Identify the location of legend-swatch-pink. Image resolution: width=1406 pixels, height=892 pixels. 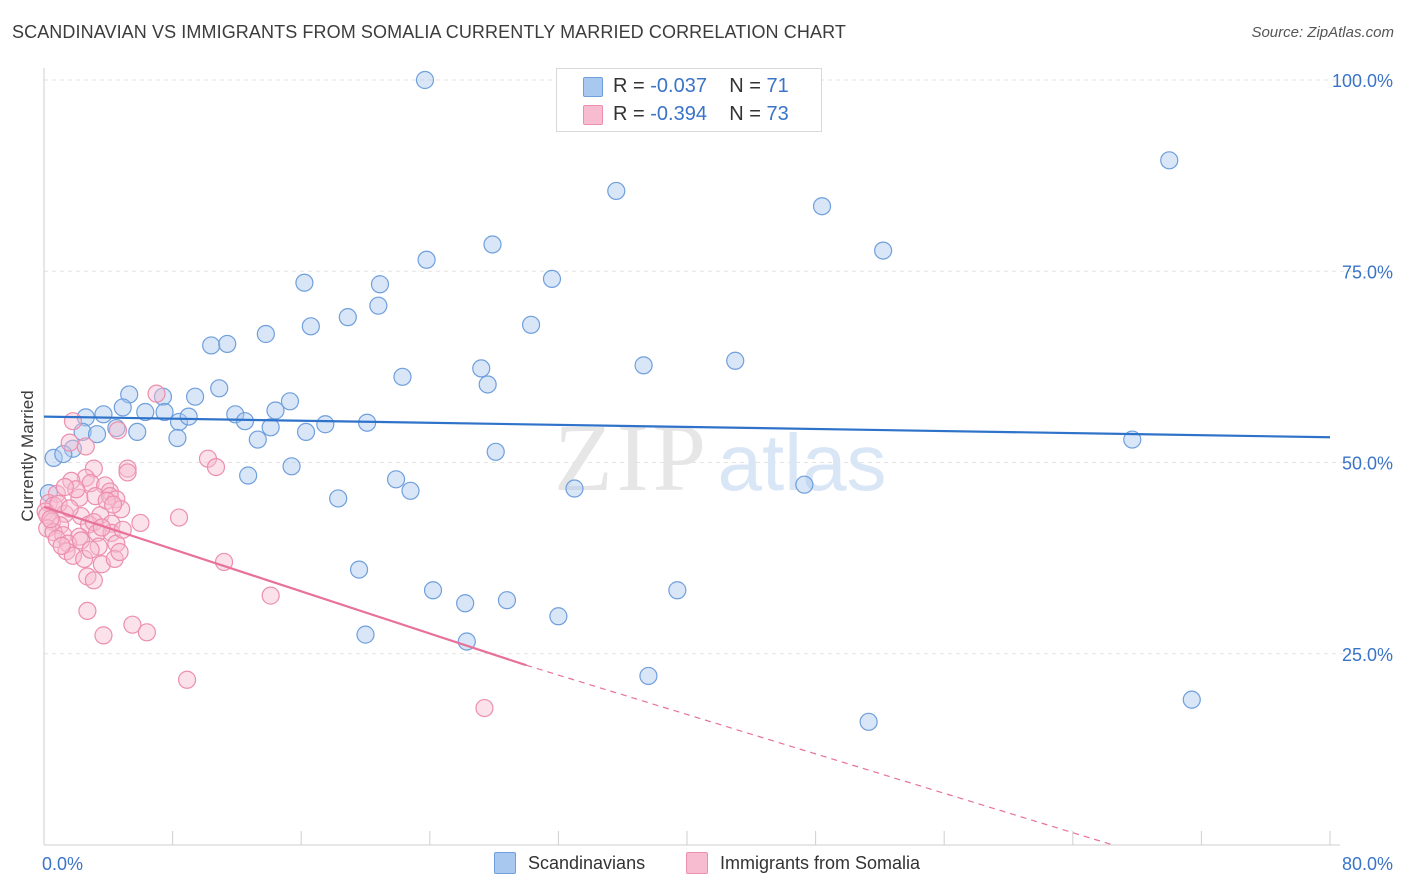
(593, 115).